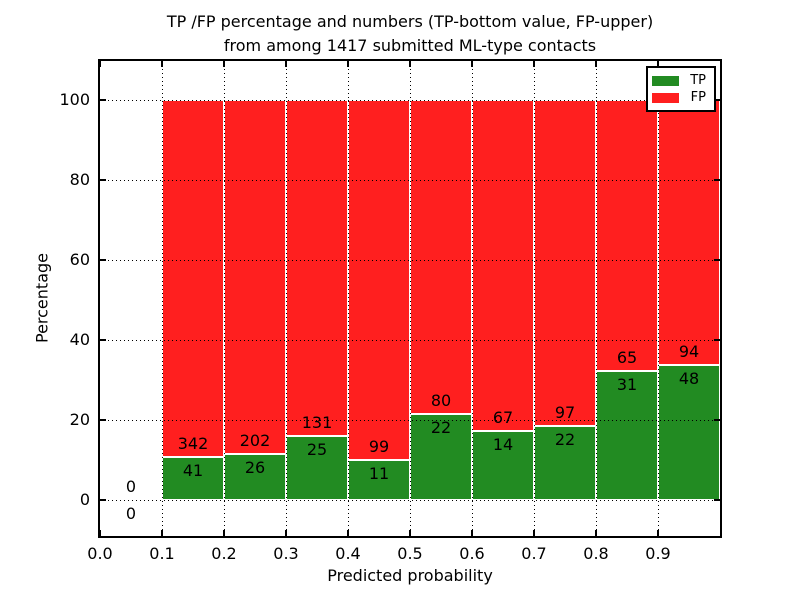  I want to click on bar-tp-0.4, so click(379, 480).